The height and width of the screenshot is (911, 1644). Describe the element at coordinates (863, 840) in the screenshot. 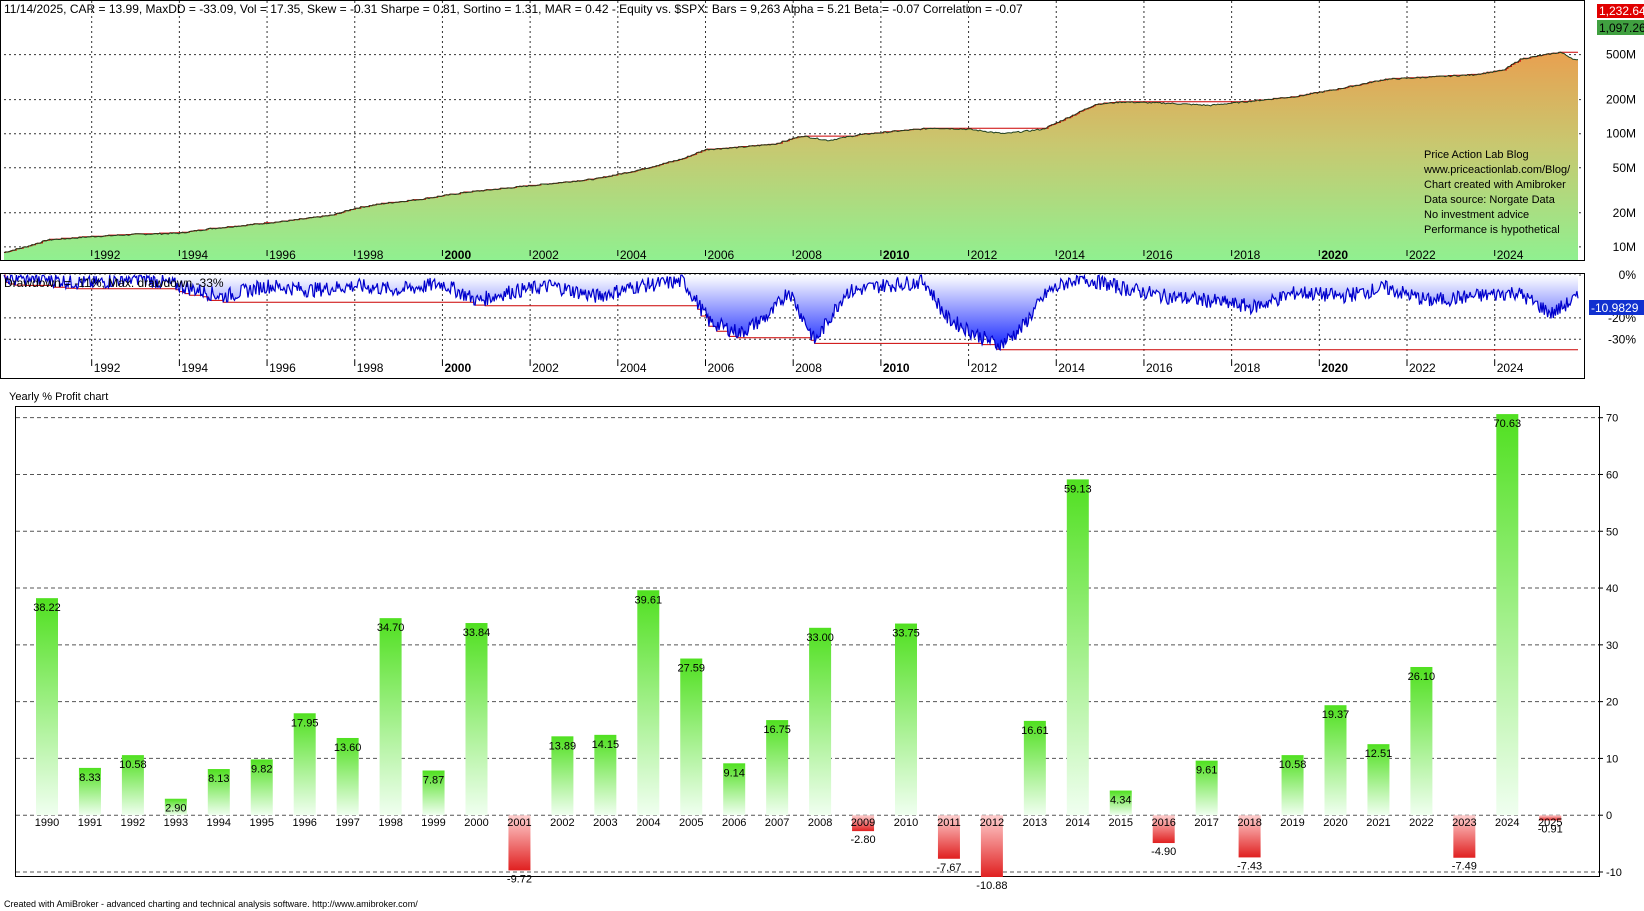

I see `profit-bar-label: -2.80` at that location.